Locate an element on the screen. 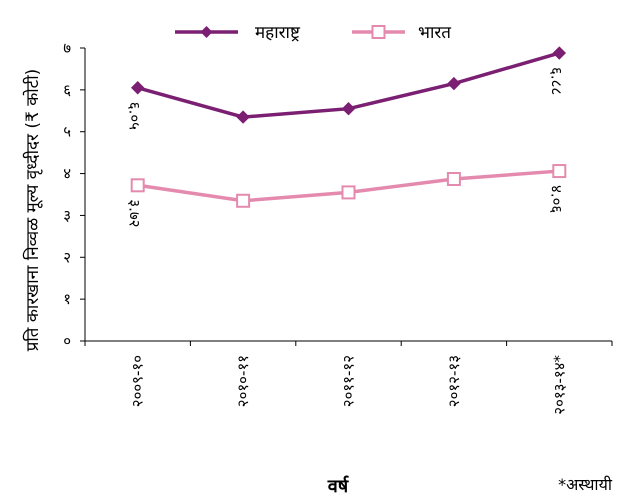  legend: महाराष्ट्र भारत is located at coordinates (313, 33).